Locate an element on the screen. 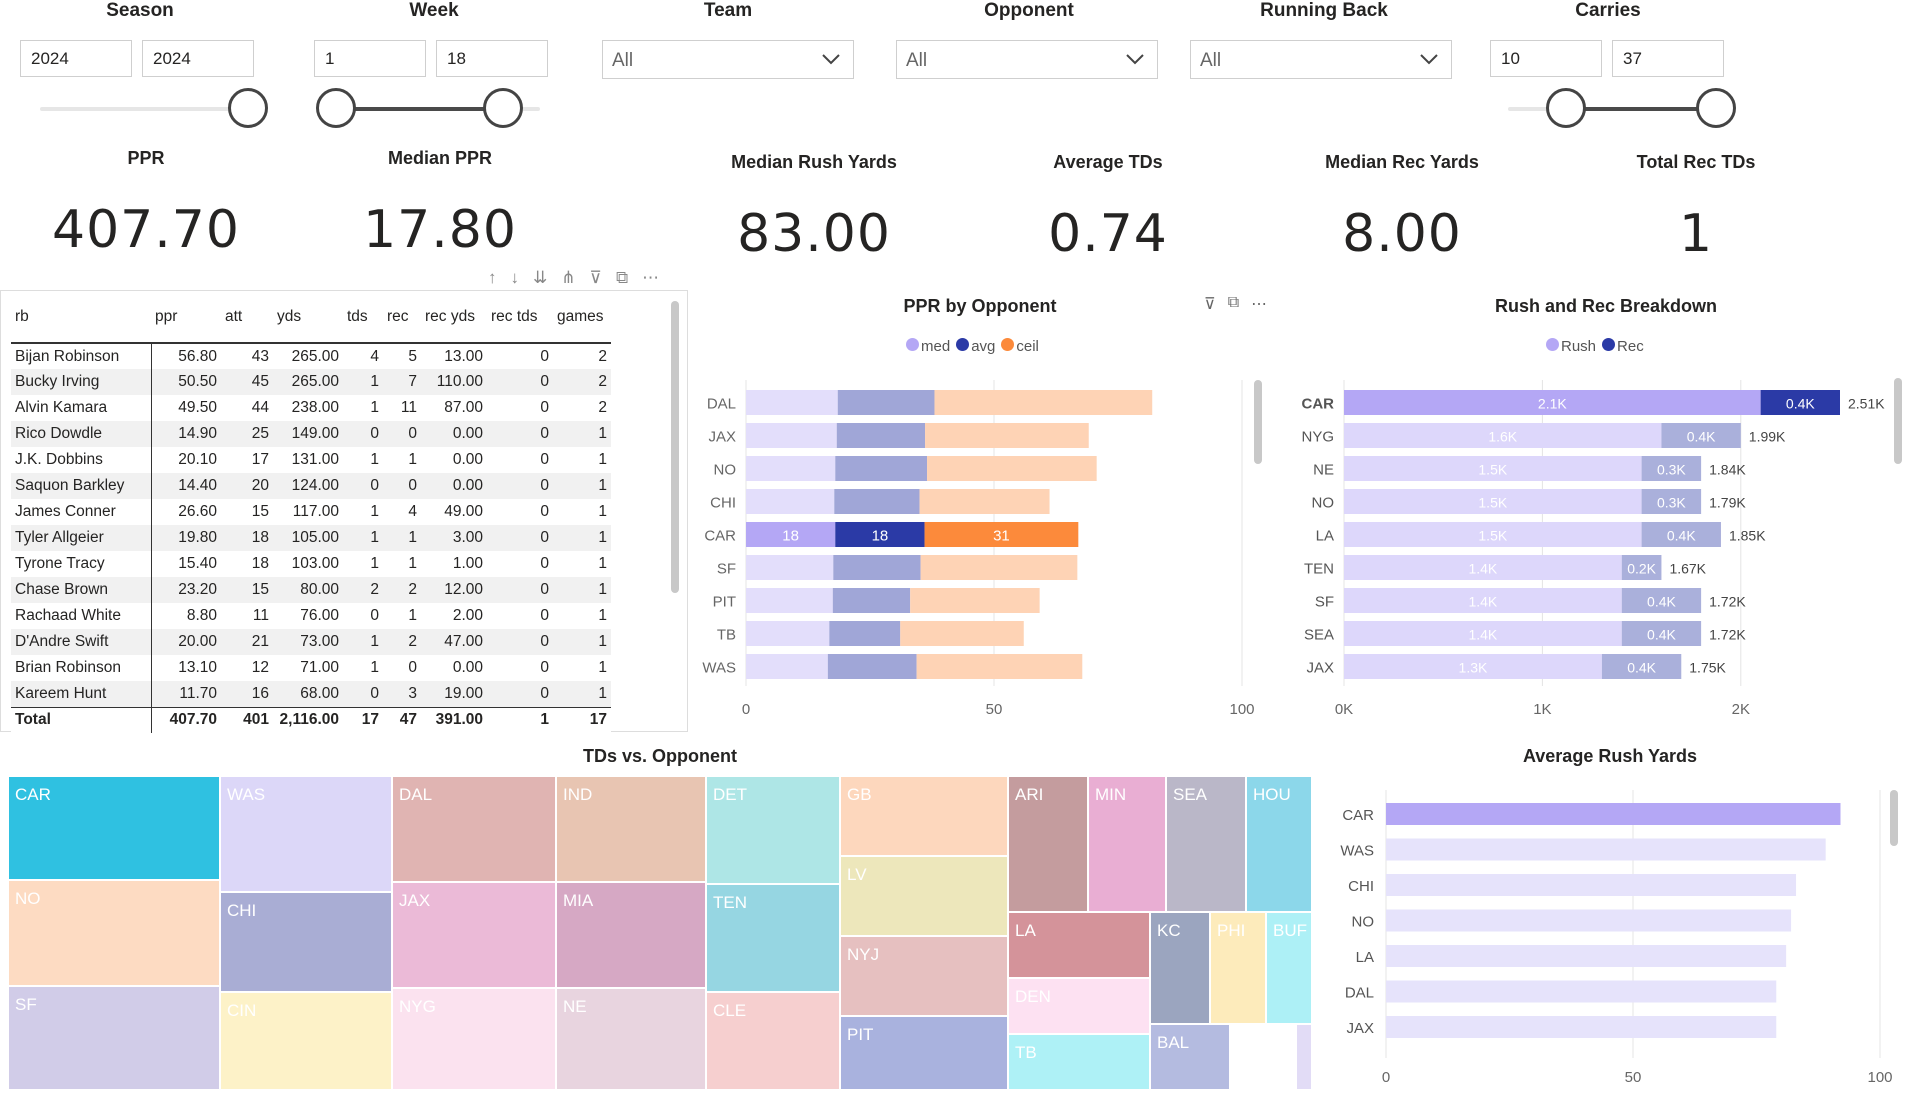  table-row: Rachaad White 8.80 11 76.00 0 1 2.00 0 1 is located at coordinates (311, 616).